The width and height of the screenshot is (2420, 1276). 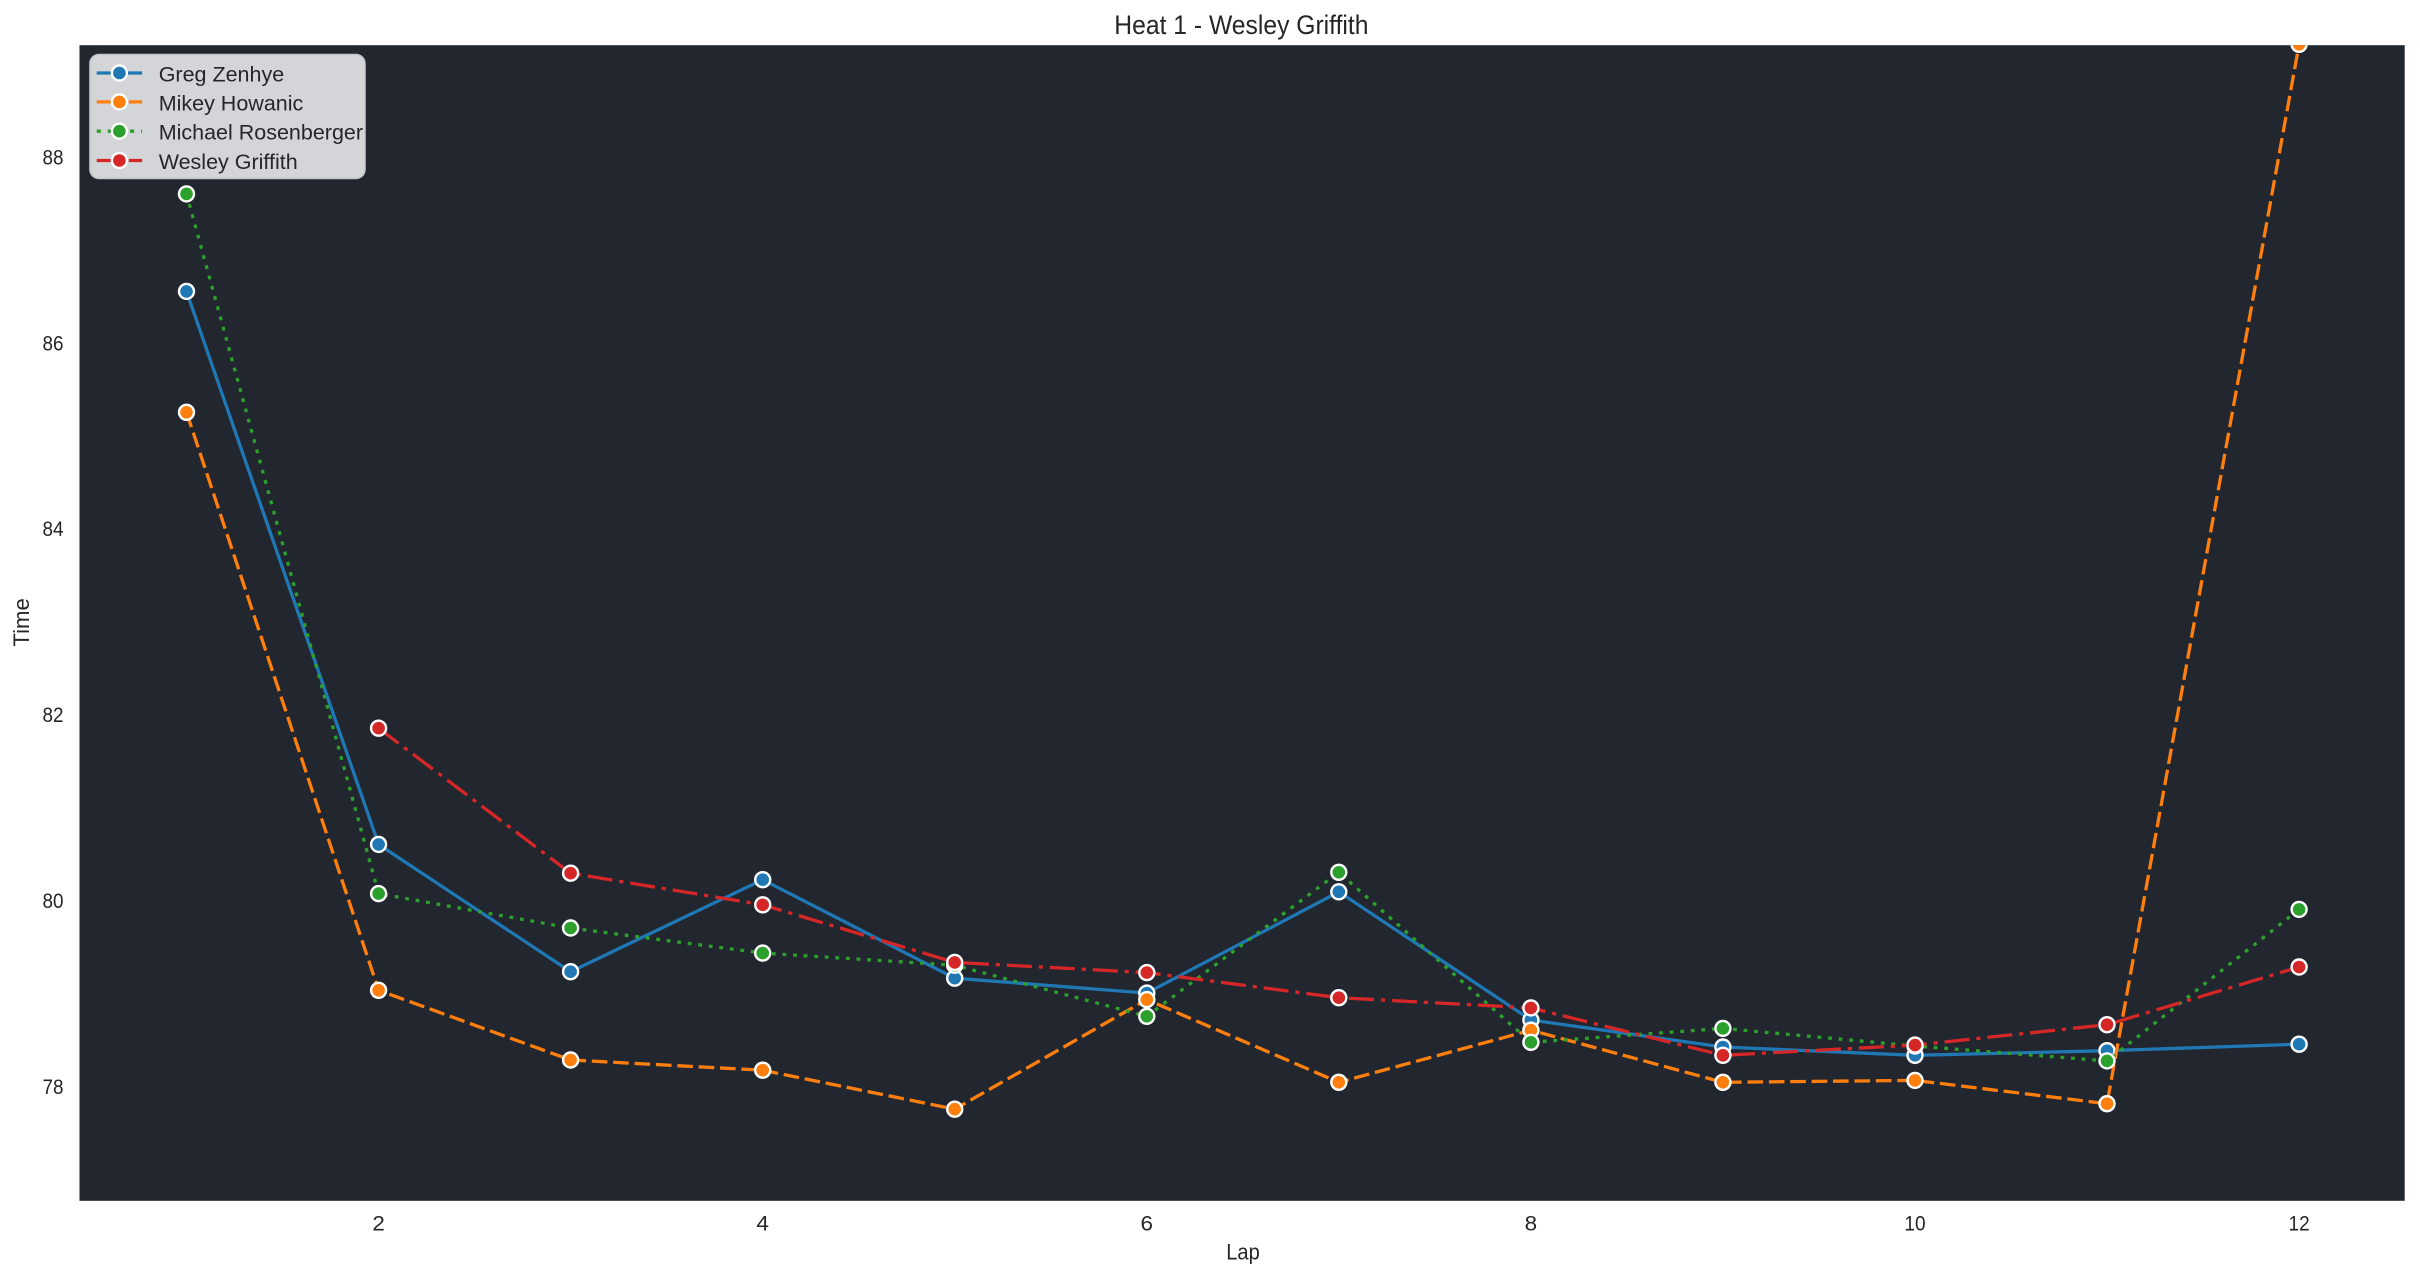 I want to click on svg-text: Michael Rosenberger, so click(x=261, y=133).